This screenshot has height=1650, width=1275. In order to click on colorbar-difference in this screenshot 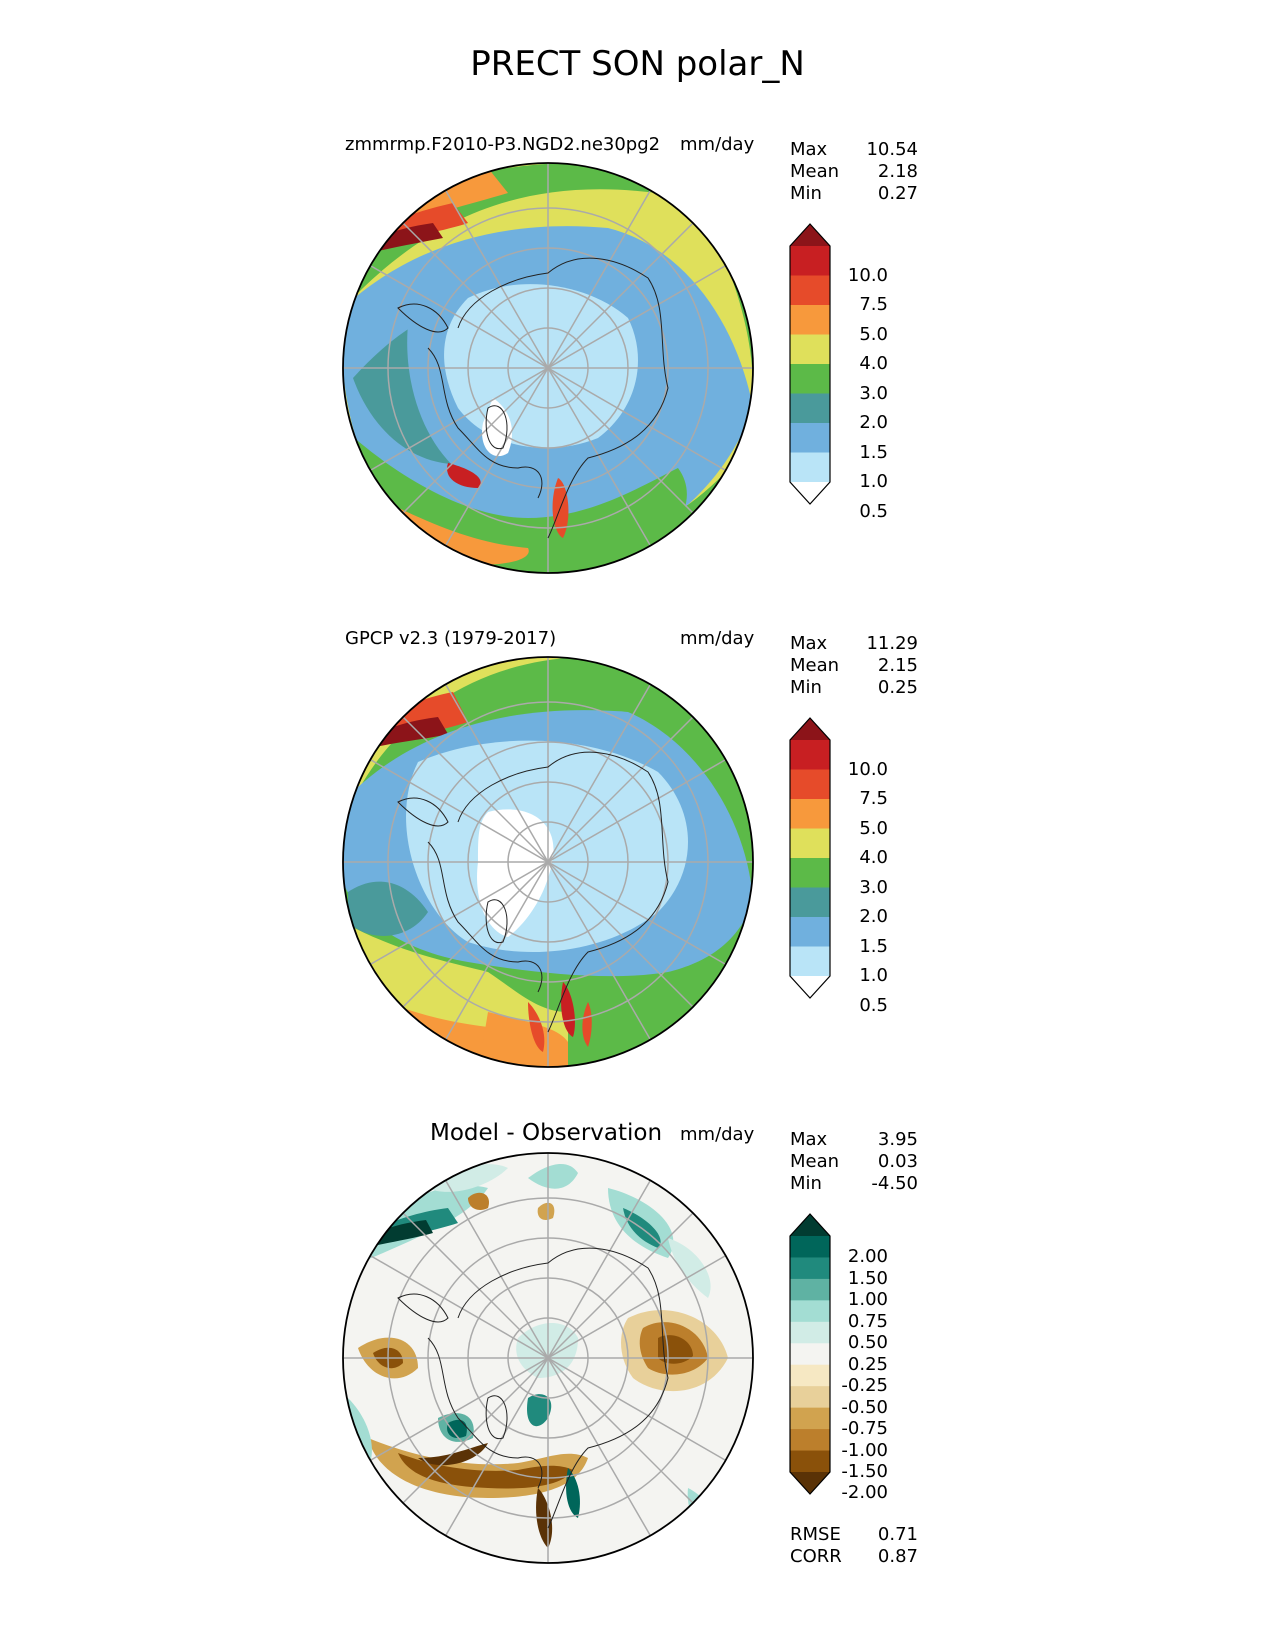, I will do `click(810, 1354)`.